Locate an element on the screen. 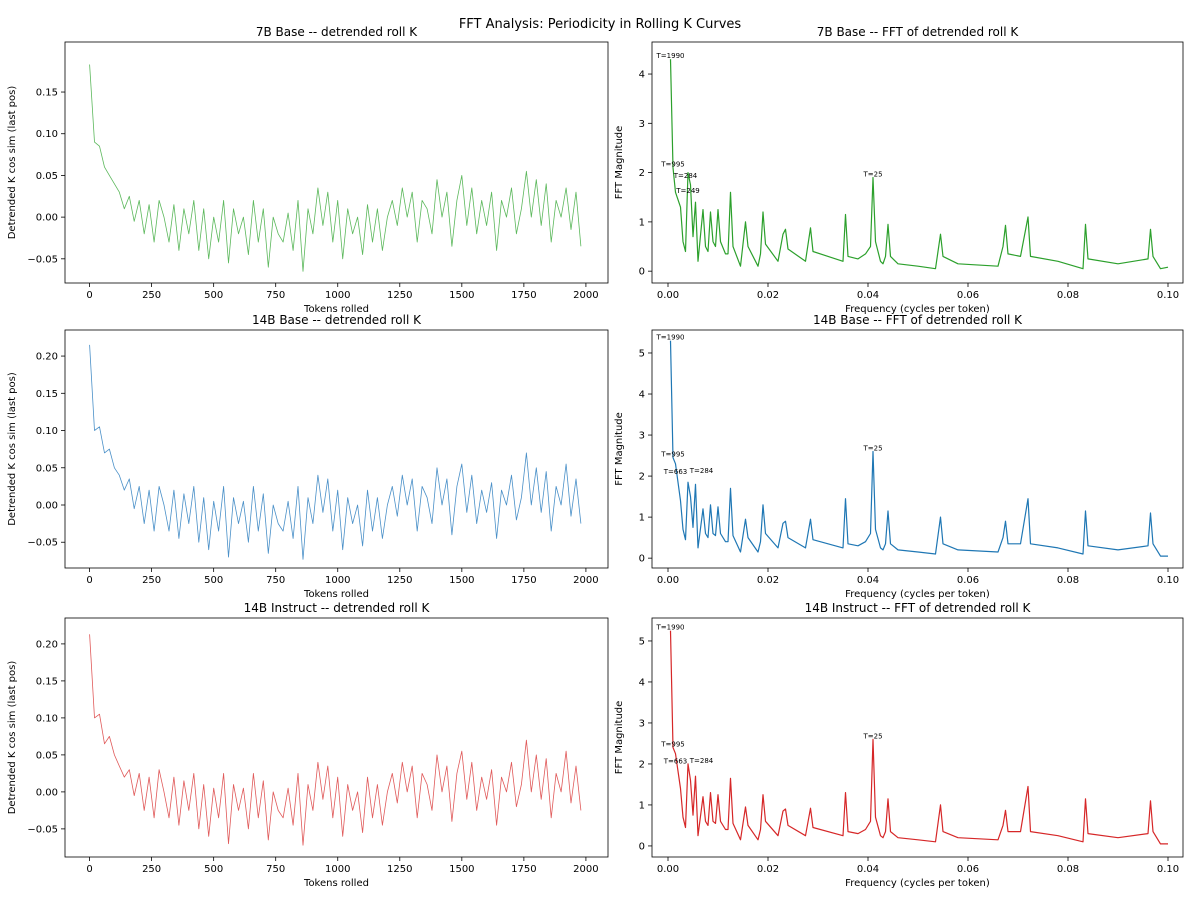 The width and height of the screenshot is (1200, 900). y-tick-label: 0.20 is located at coordinates (47, 644).